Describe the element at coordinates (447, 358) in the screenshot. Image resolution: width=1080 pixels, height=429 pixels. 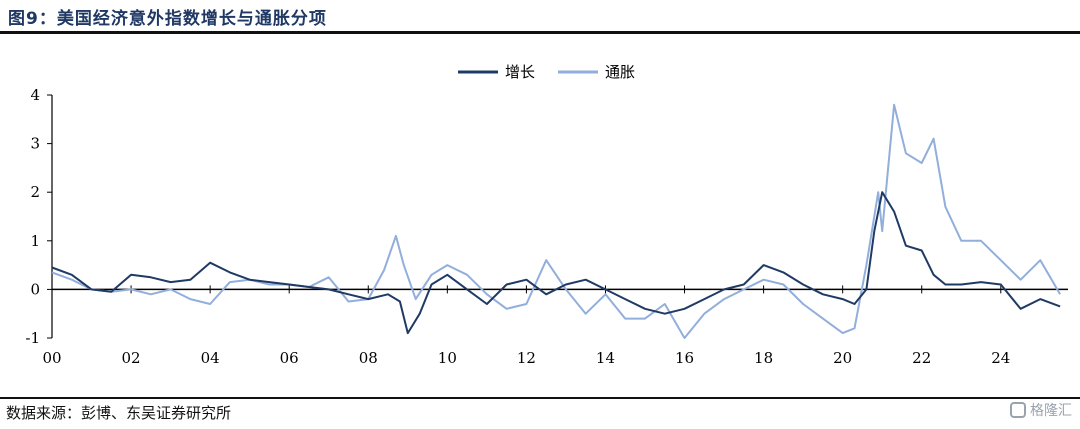
I see `x-tick-label: 10` at that location.